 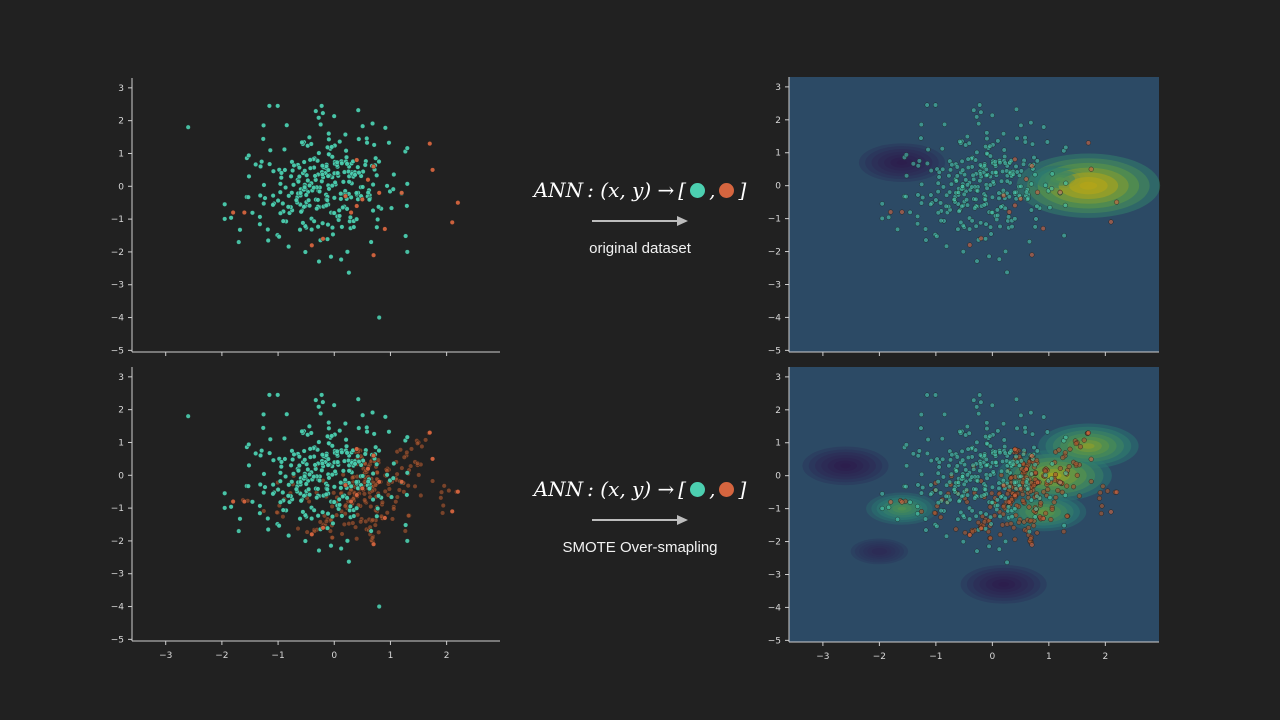 What do you see at coordinates (379, 317) in the screenshot?
I see `majority-outlier-point` at bounding box center [379, 317].